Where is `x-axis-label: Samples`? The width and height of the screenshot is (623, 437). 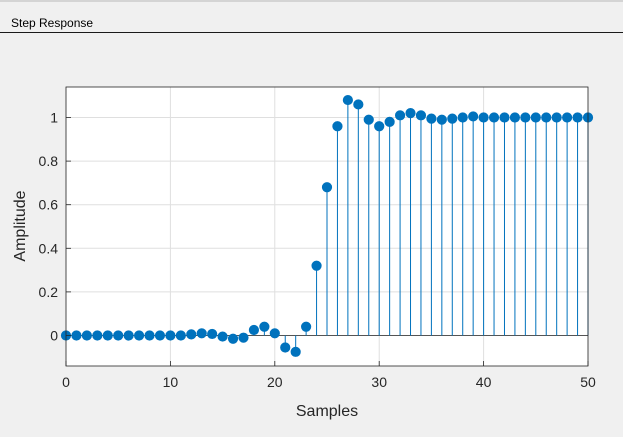
x-axis-label: Samples is located at coordinates (327, 411).